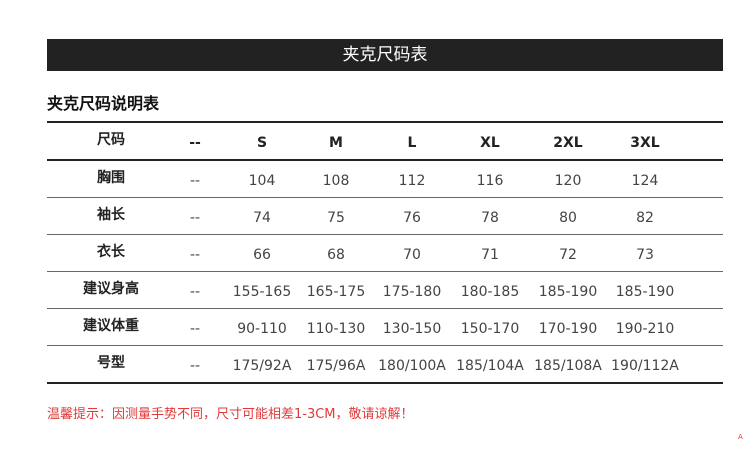 This screenshot has width=750, height=452. I want to click on table-cell: 2XL, so click(568, 143).